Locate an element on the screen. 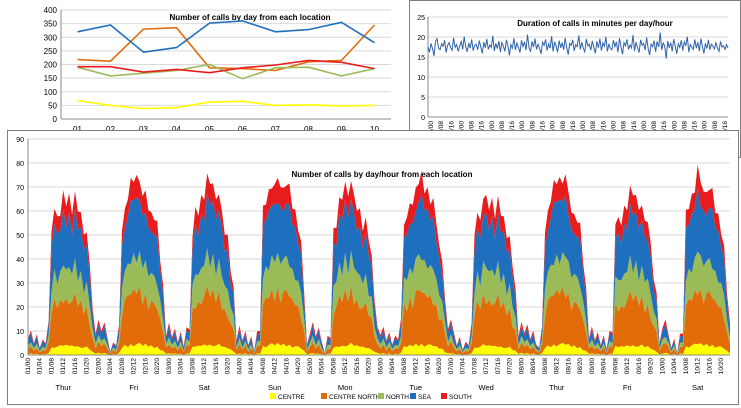 Image resolution: width=741 pixels, height=408 pixels. y-tick-label: 200 is located at coordinates (51, 65).